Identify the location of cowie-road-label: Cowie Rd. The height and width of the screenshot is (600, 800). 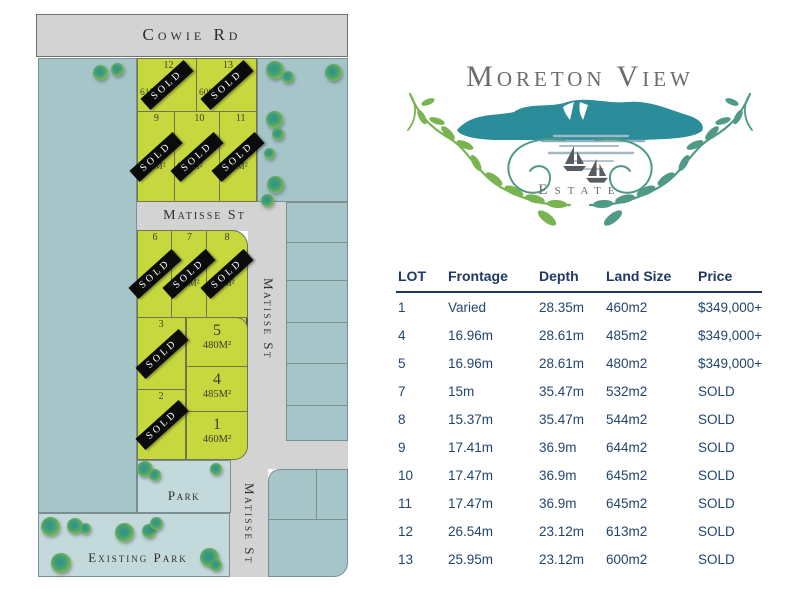
(192, 34).